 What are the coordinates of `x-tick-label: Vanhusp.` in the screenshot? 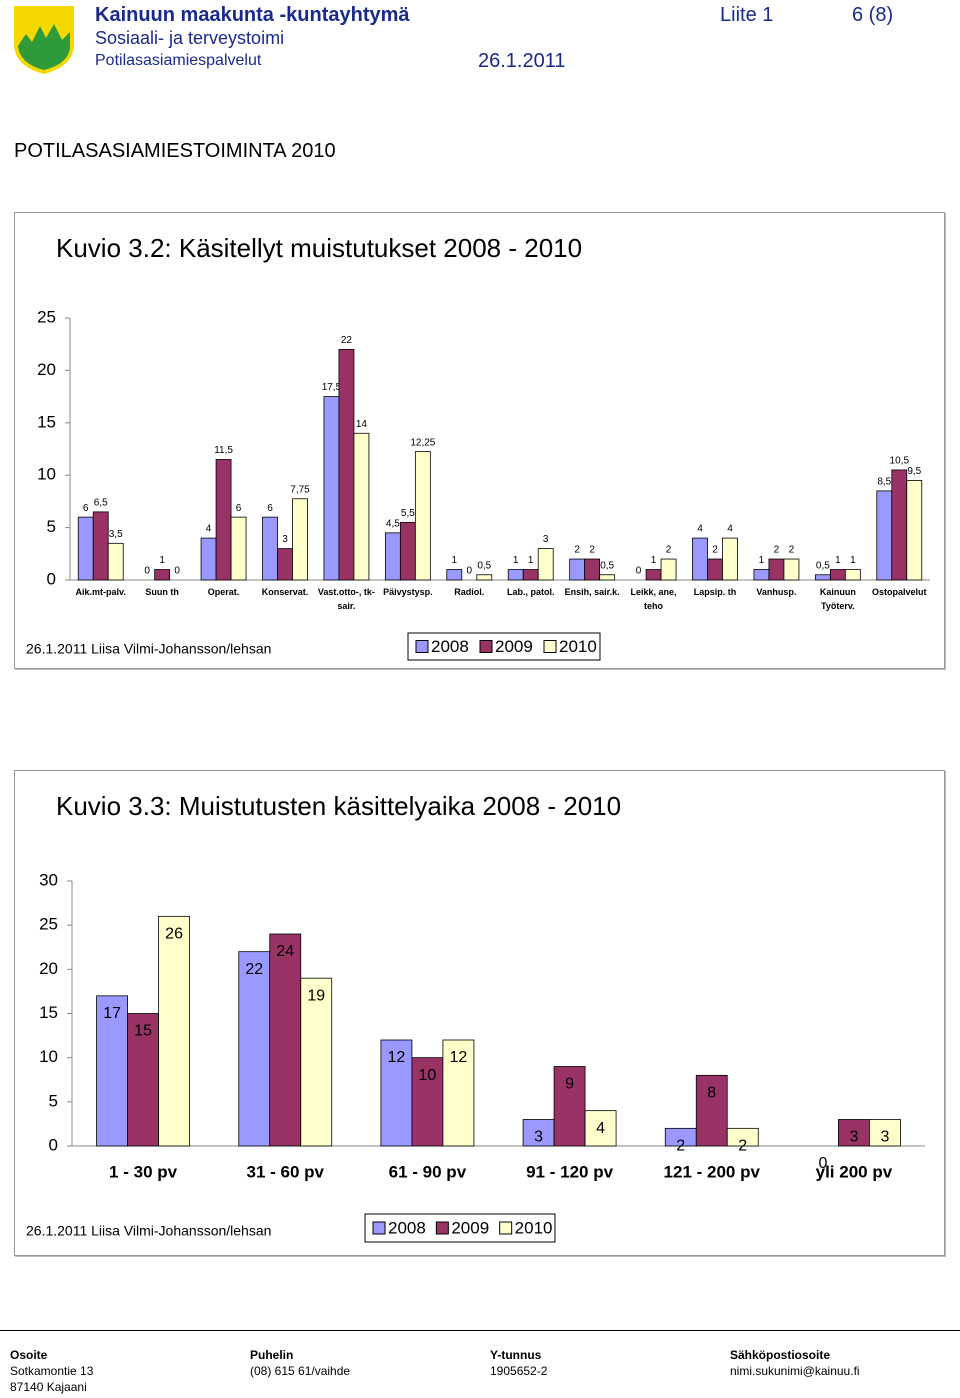 It's located at (776, 592).